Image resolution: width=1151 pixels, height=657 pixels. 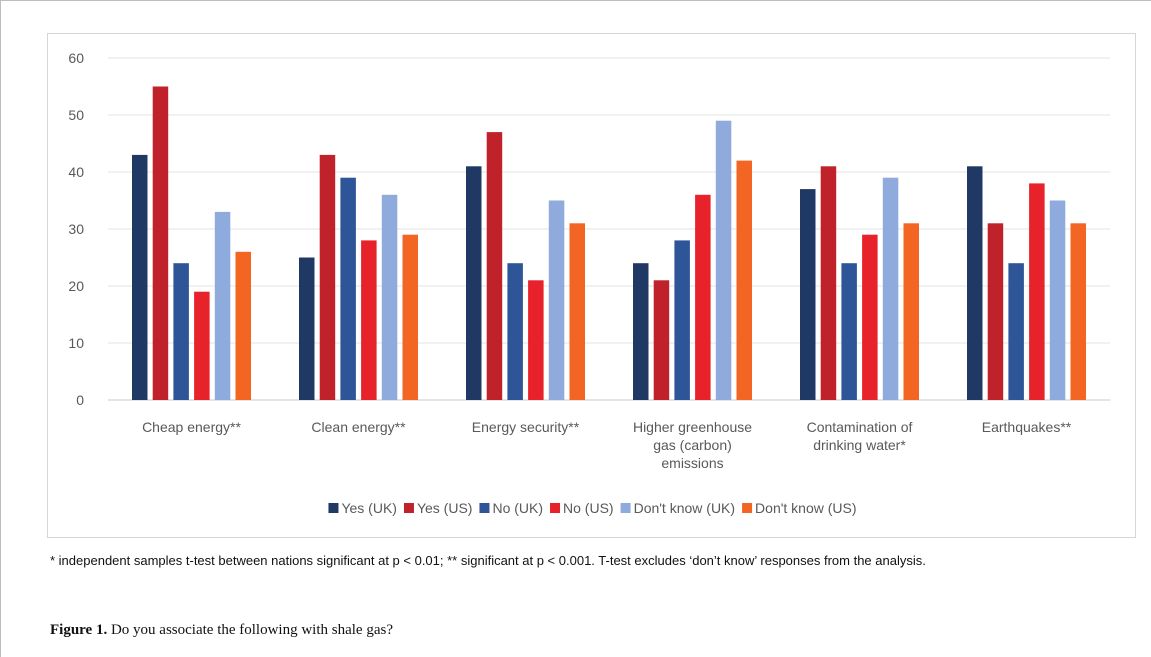 I want to click on legend-label: No (US), so click(x=588, y=508).